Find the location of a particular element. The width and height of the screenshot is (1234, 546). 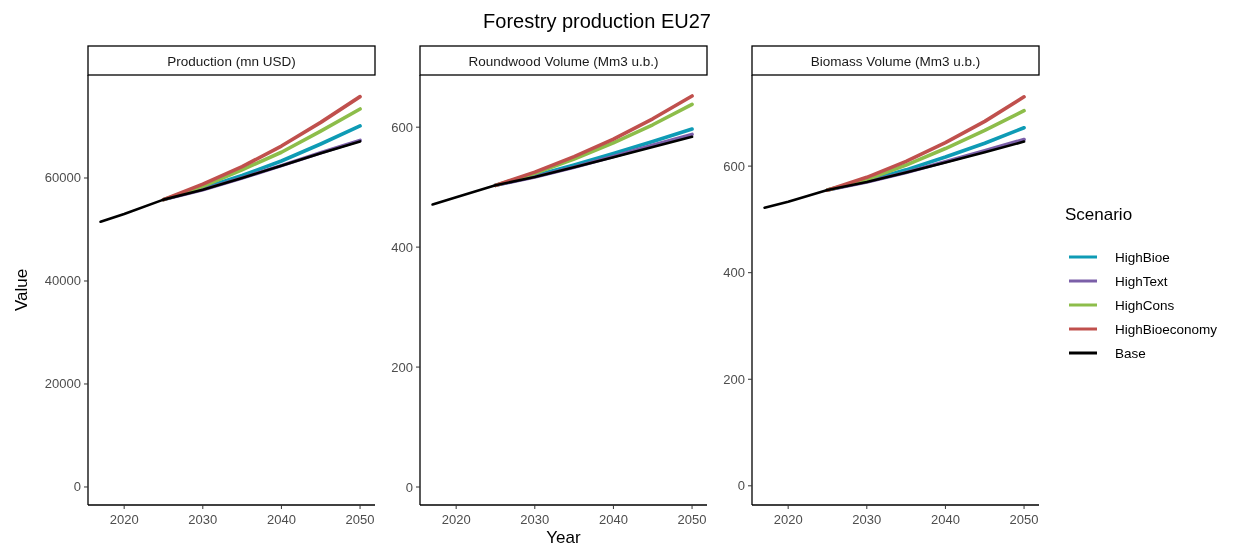

legend-label: Base is located at coordinates (1130, 353).